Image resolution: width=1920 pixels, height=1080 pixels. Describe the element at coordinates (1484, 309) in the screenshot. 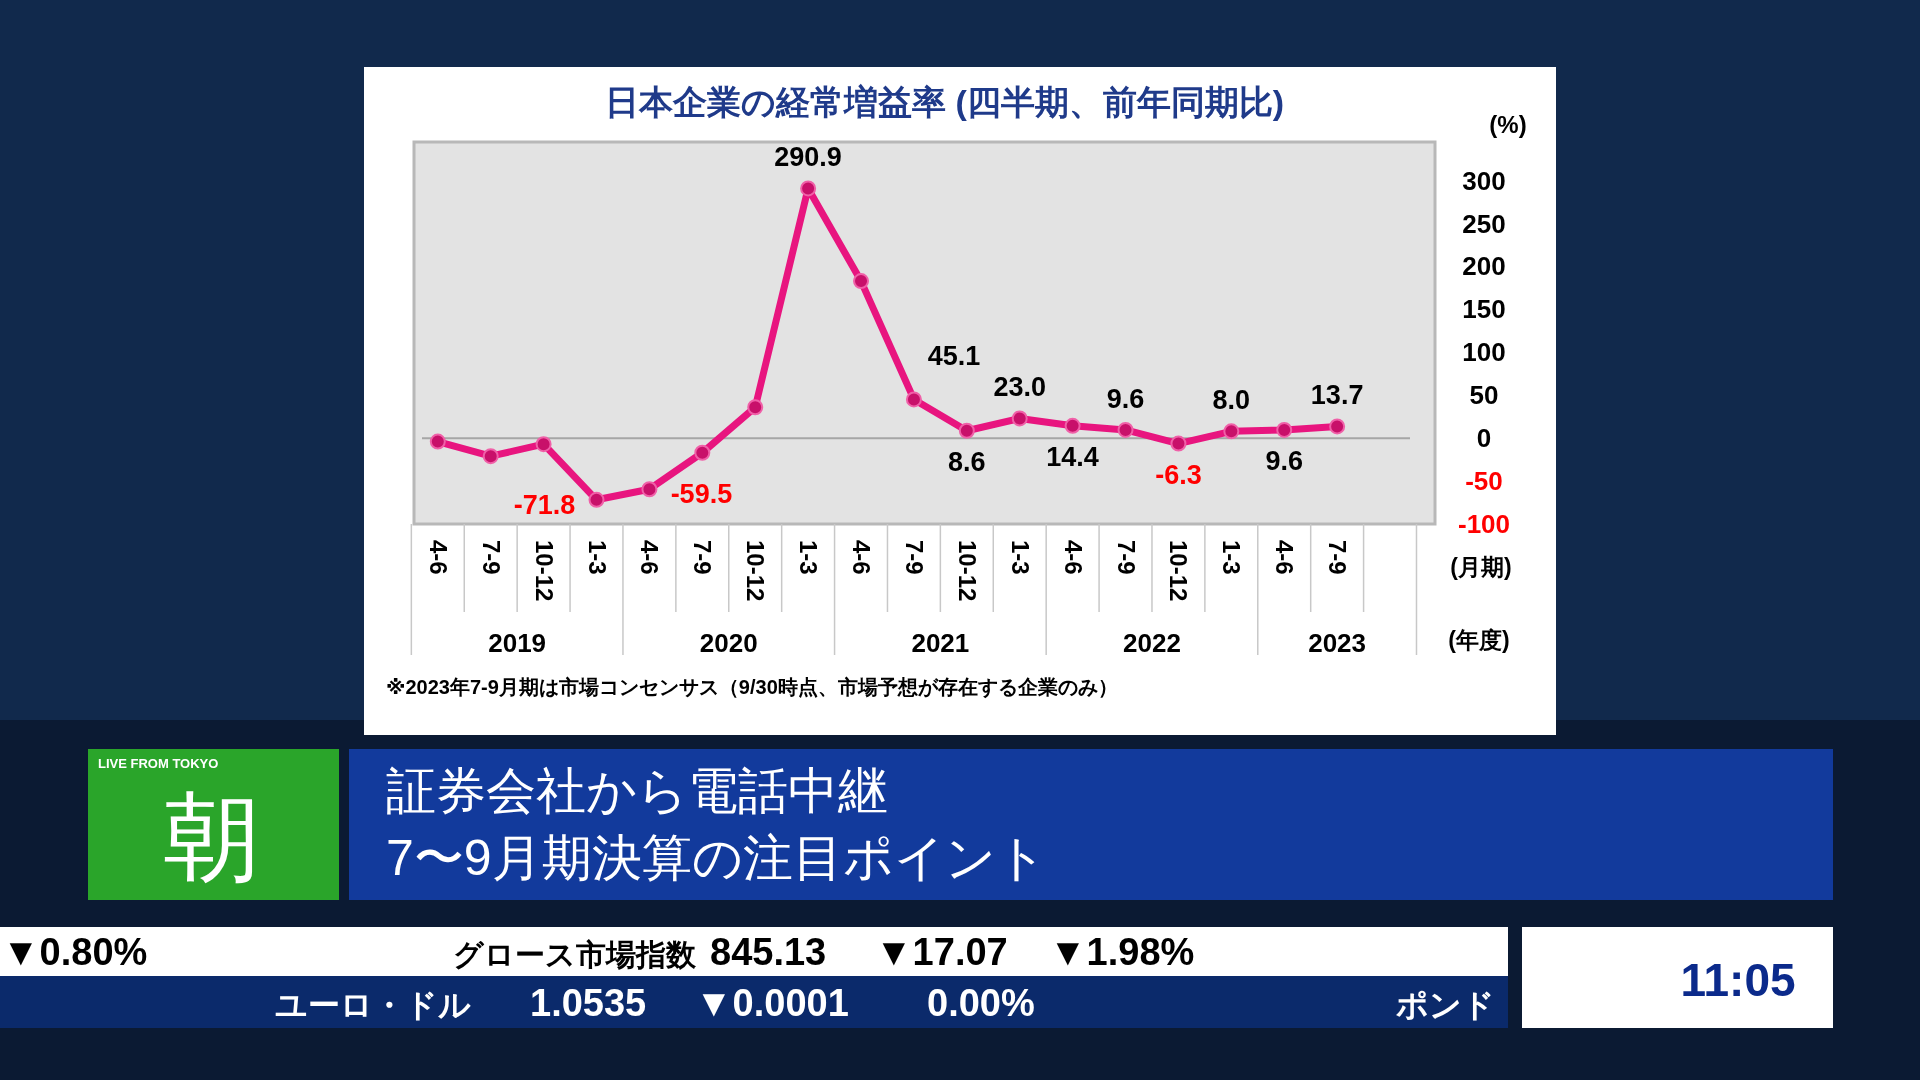

I see `y-tick-label: 150` at that location.